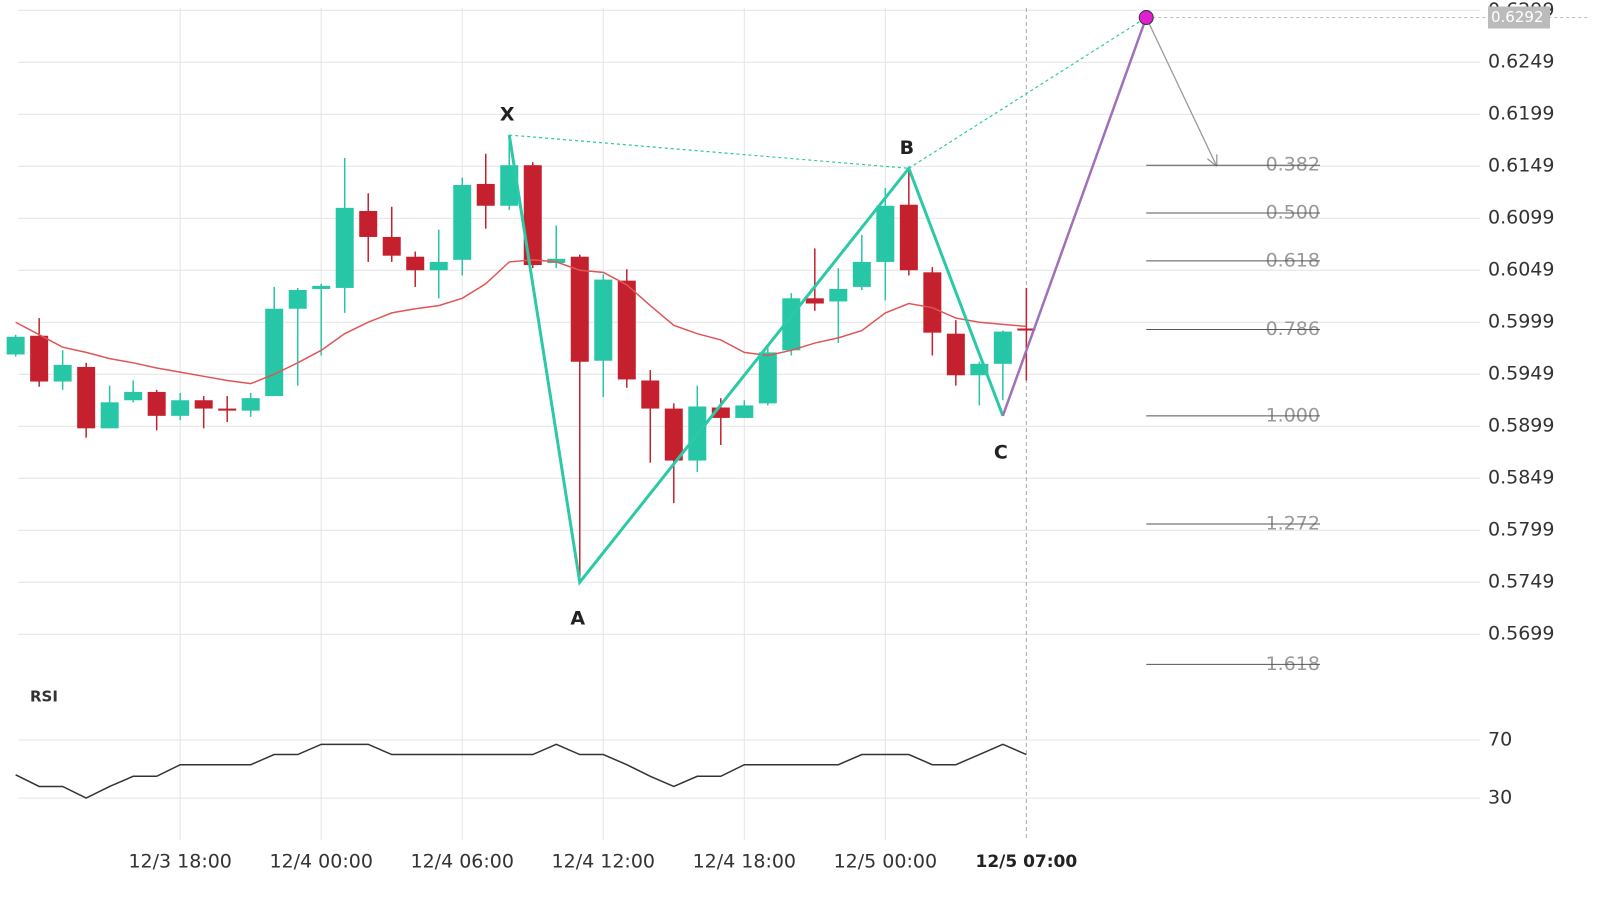  What do you see at coordinates (885, 862) in the screenshot?
I see `x-tick-label: 12/5 00:00` at bounding box center [885, 862].